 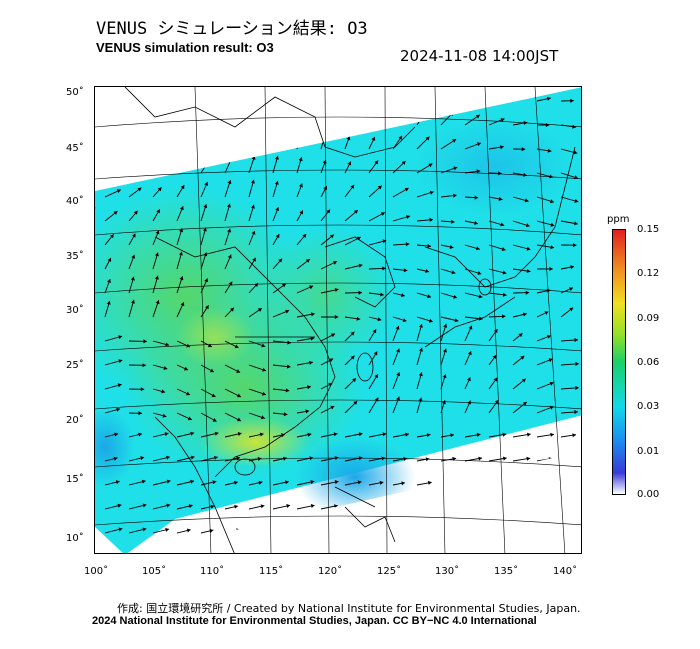 I want to click on colorbar, so click(x=619, y=362).